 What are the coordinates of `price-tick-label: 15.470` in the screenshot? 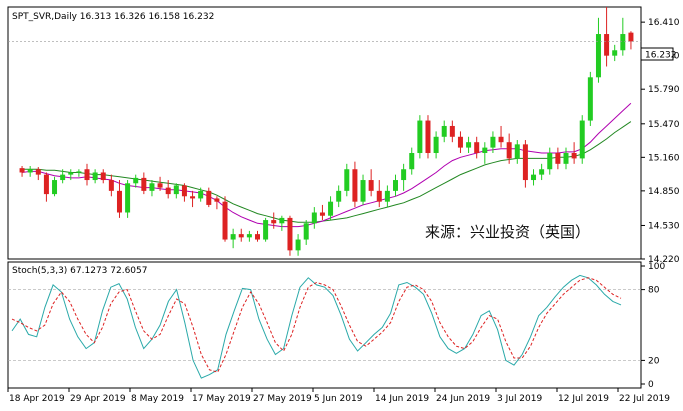 It's located at (664, 125).